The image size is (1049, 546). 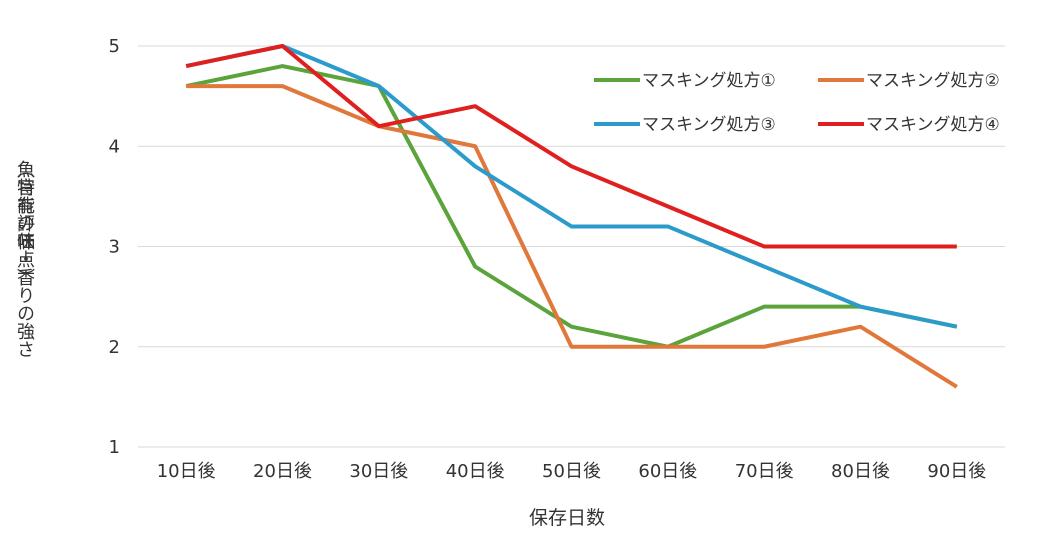 What do you see at coordinates (114, 447) in the screenshot?
I see `y-tick-label-1: 1` at bounding box center [114, 447].